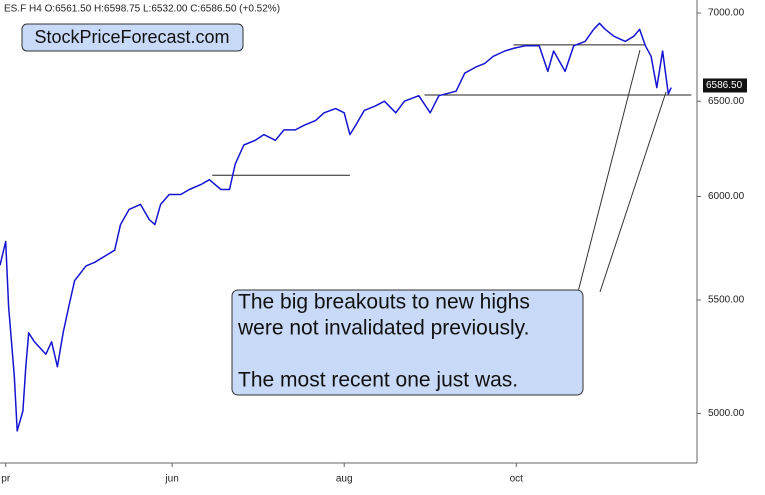  I want to click on x-tick-label: aug, so click(344, 479).